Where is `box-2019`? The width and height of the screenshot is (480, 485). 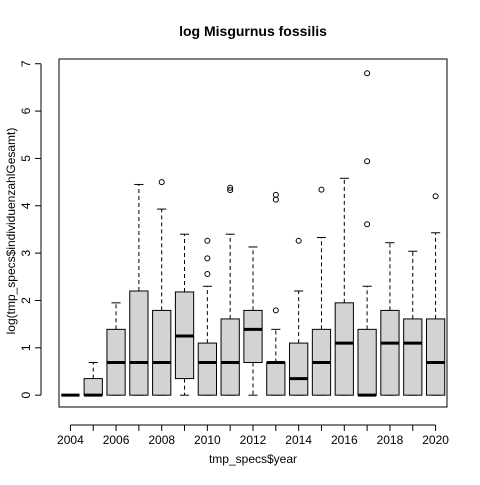
box-2019 is located at coordinates (413, 323).